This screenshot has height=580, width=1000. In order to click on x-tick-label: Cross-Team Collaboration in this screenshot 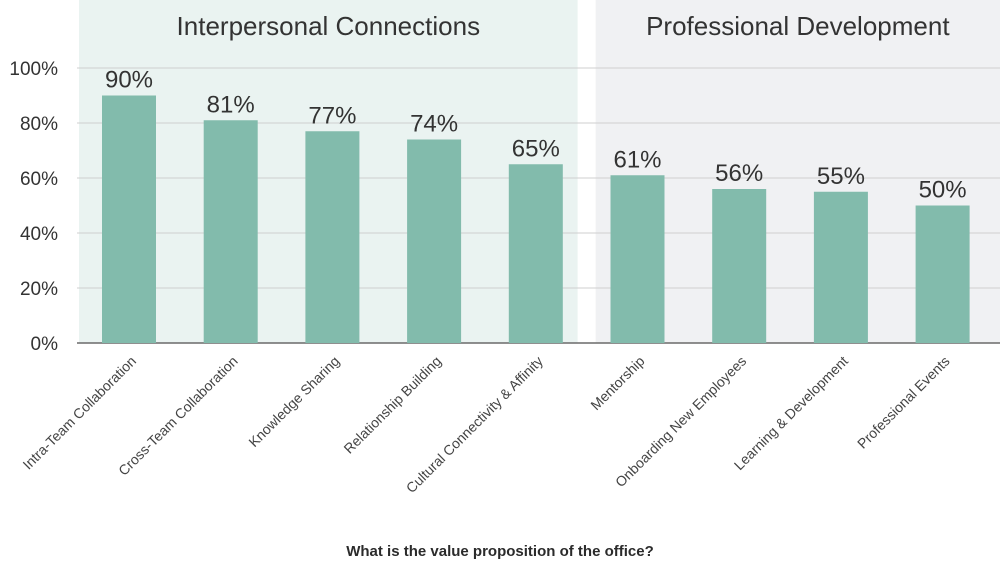, I will do `click(178, 416)`.